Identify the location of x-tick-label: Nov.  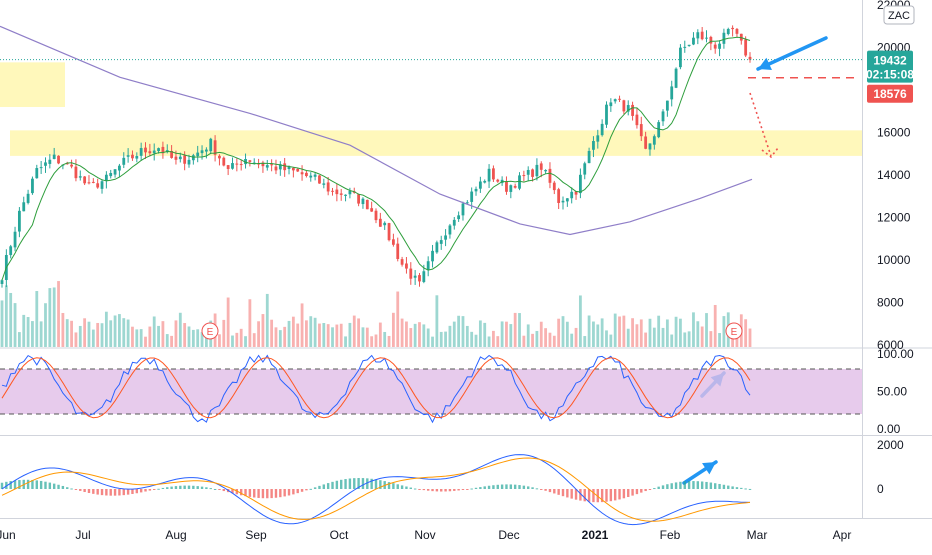
(424, 535).